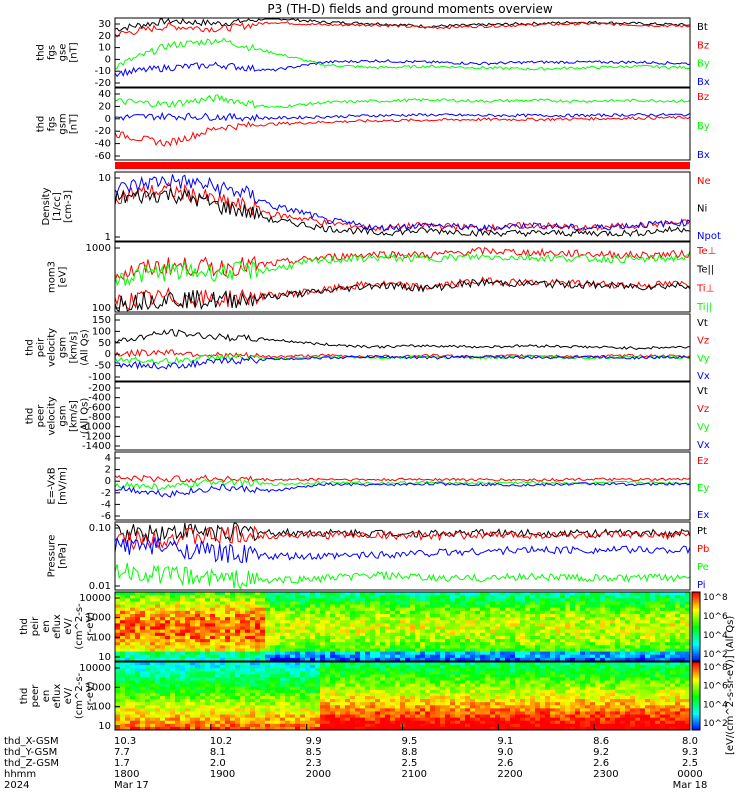 This screenshot has height=800, width=750. I want to click on spectrogram, so click(403, 696).